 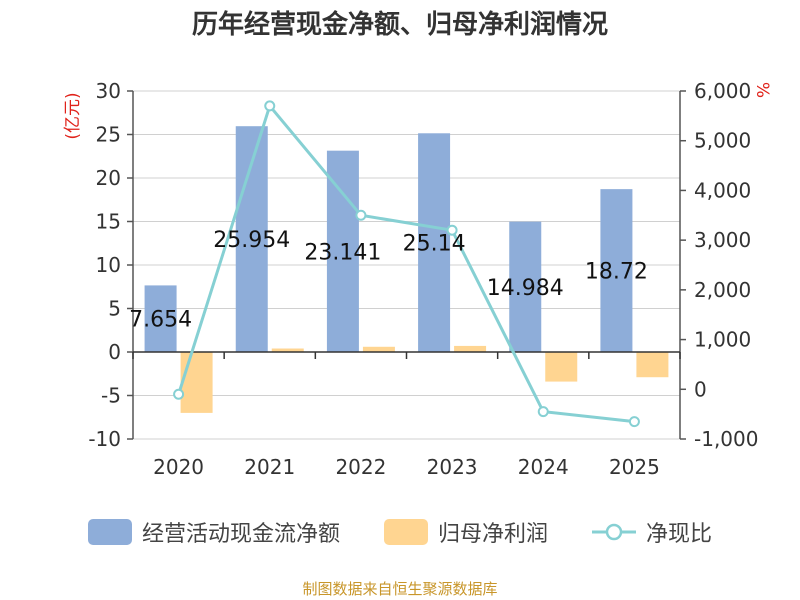 I want to click on data-label-cashflow: 25.14, so click(x=434, y=244).